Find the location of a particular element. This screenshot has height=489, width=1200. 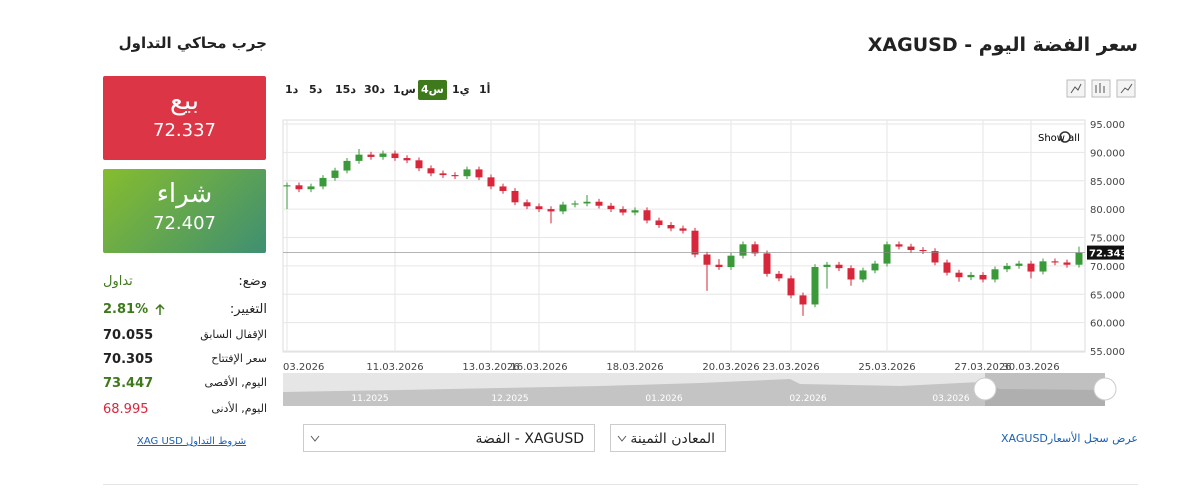

instrument-text: XAGUSD - الفضة is located at coordinates (529, 439).